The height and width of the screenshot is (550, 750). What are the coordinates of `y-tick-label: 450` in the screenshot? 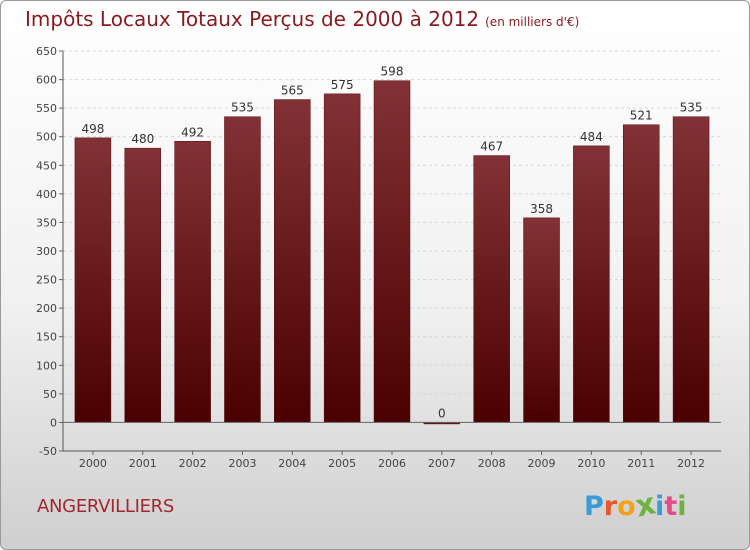 It's located at (46, 165).